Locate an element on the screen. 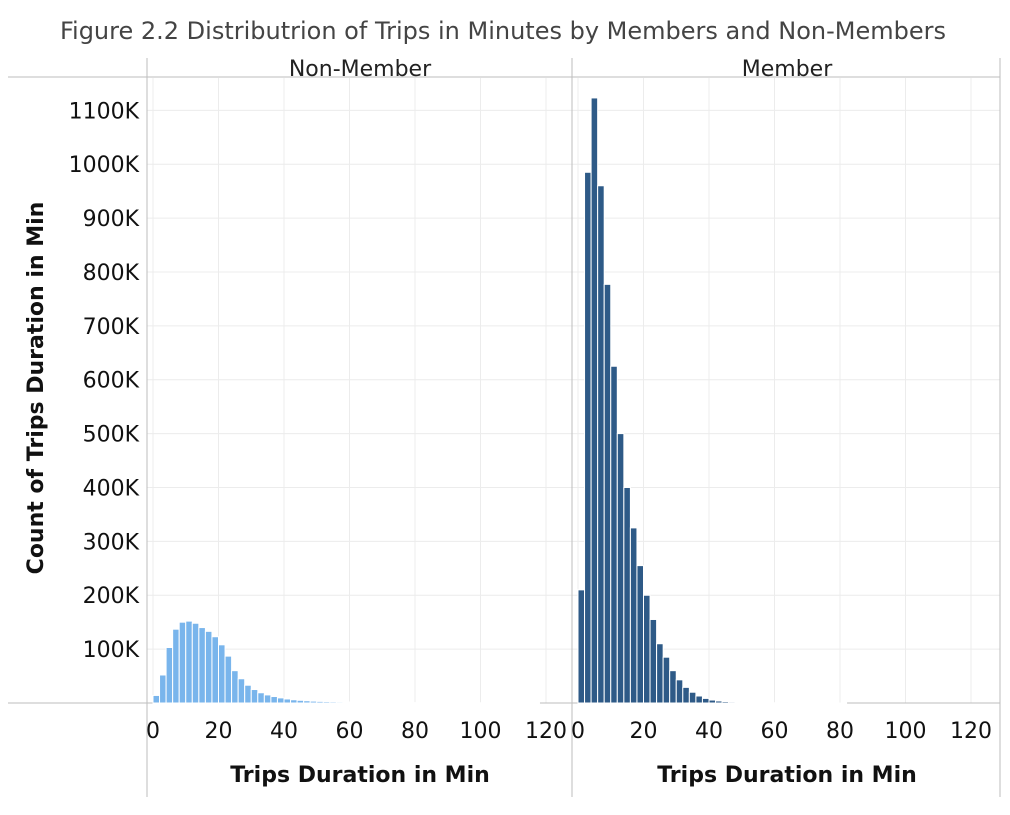  y-tick-label: 700K is located at coordinates (111, 327).